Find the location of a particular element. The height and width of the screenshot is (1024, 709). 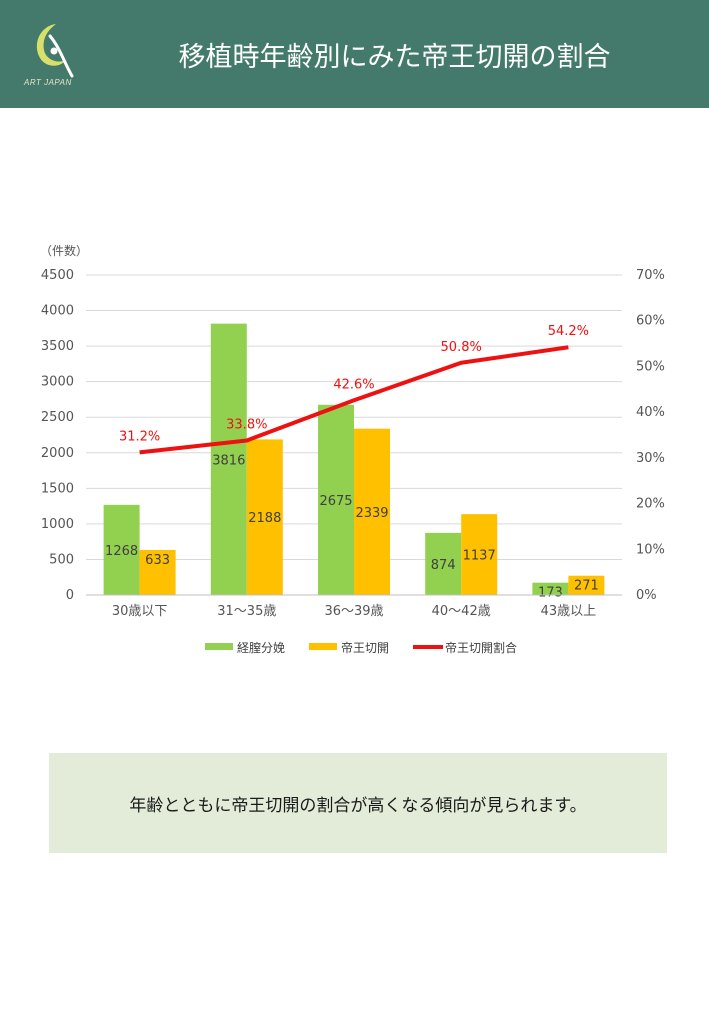

y-right-tick-label: 70% is located at coordinates (650, 275).